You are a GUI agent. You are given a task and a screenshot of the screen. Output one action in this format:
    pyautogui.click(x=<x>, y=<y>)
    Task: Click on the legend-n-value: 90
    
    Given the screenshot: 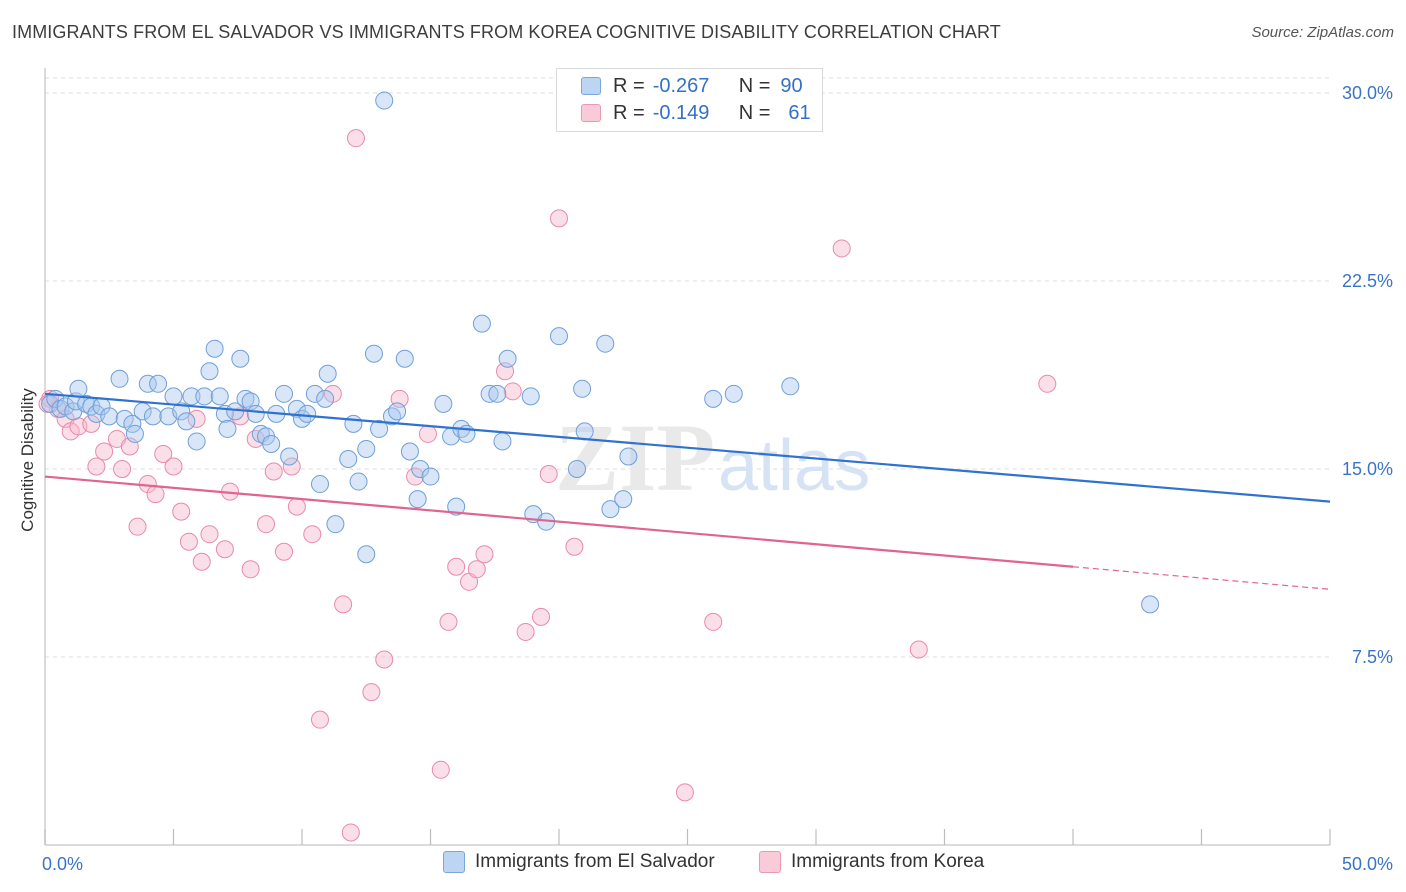 What is the action you would take?
    pyautogui.click(x=791, y=85)
    